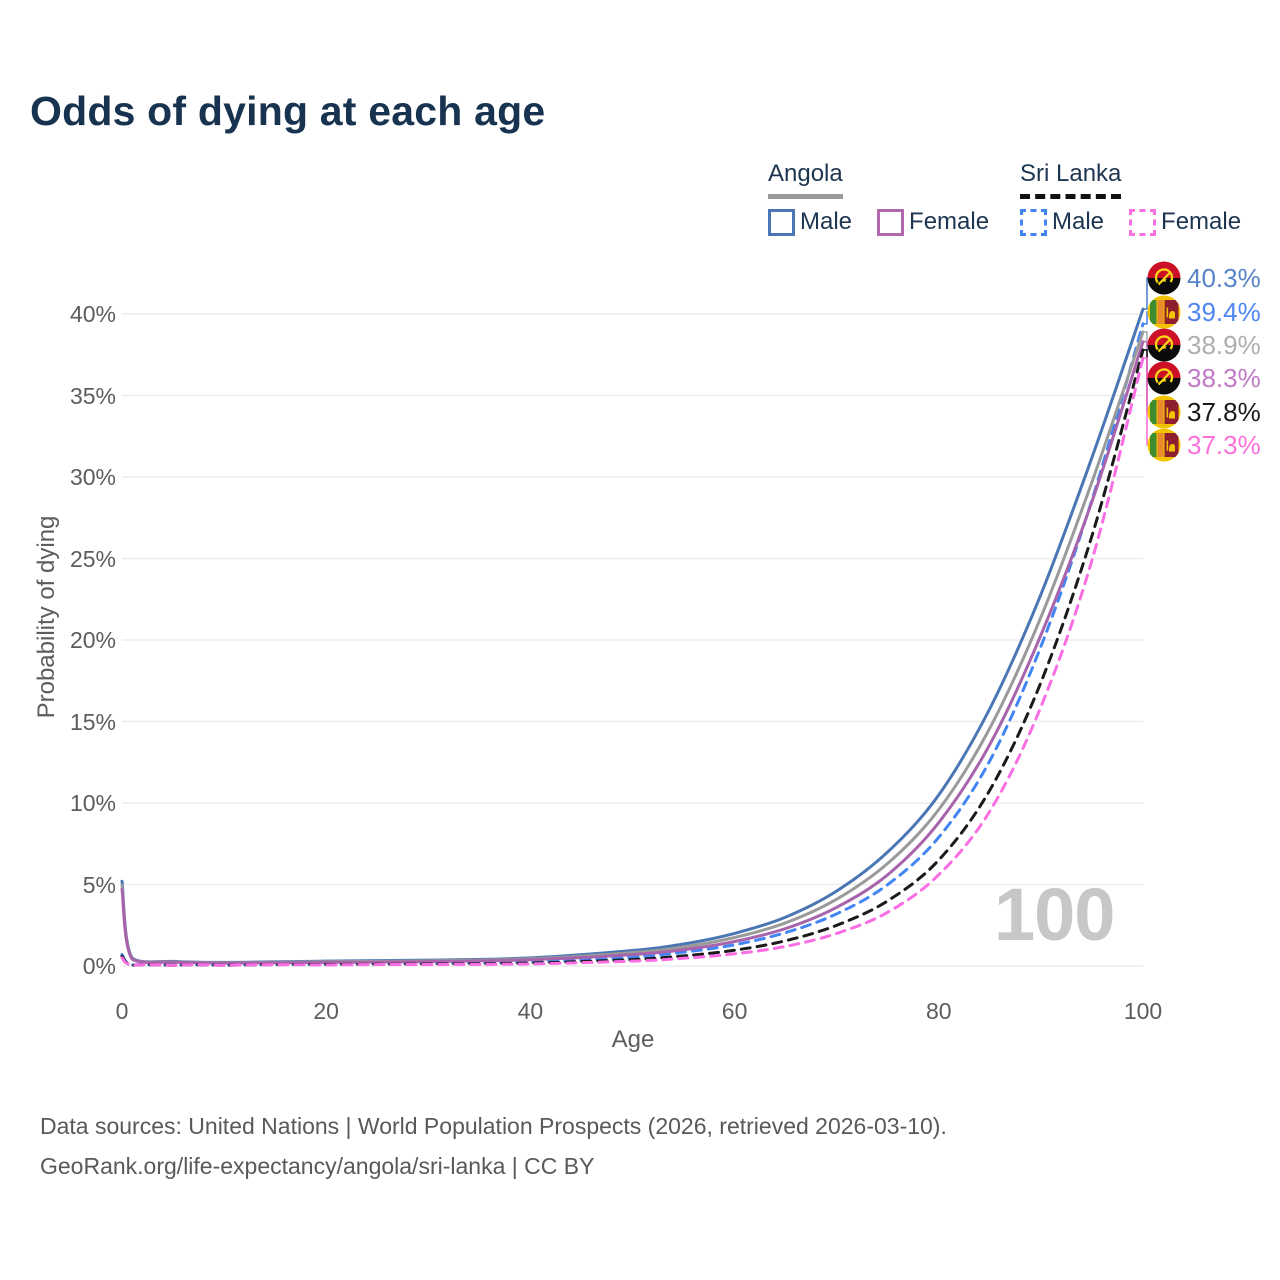 This screenshot has height=1280, width=1280. Describe the element at coordinates (888, 198) in the screenshot. I see `legend-group-angola: Angola Male Female` at that location.